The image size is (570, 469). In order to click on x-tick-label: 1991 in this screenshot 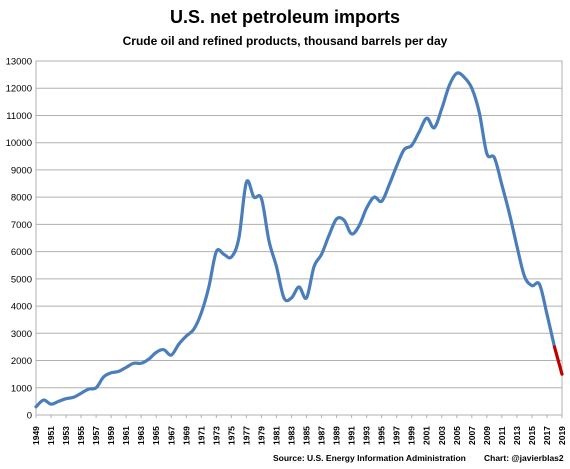, I will do `click(352, 435)`.